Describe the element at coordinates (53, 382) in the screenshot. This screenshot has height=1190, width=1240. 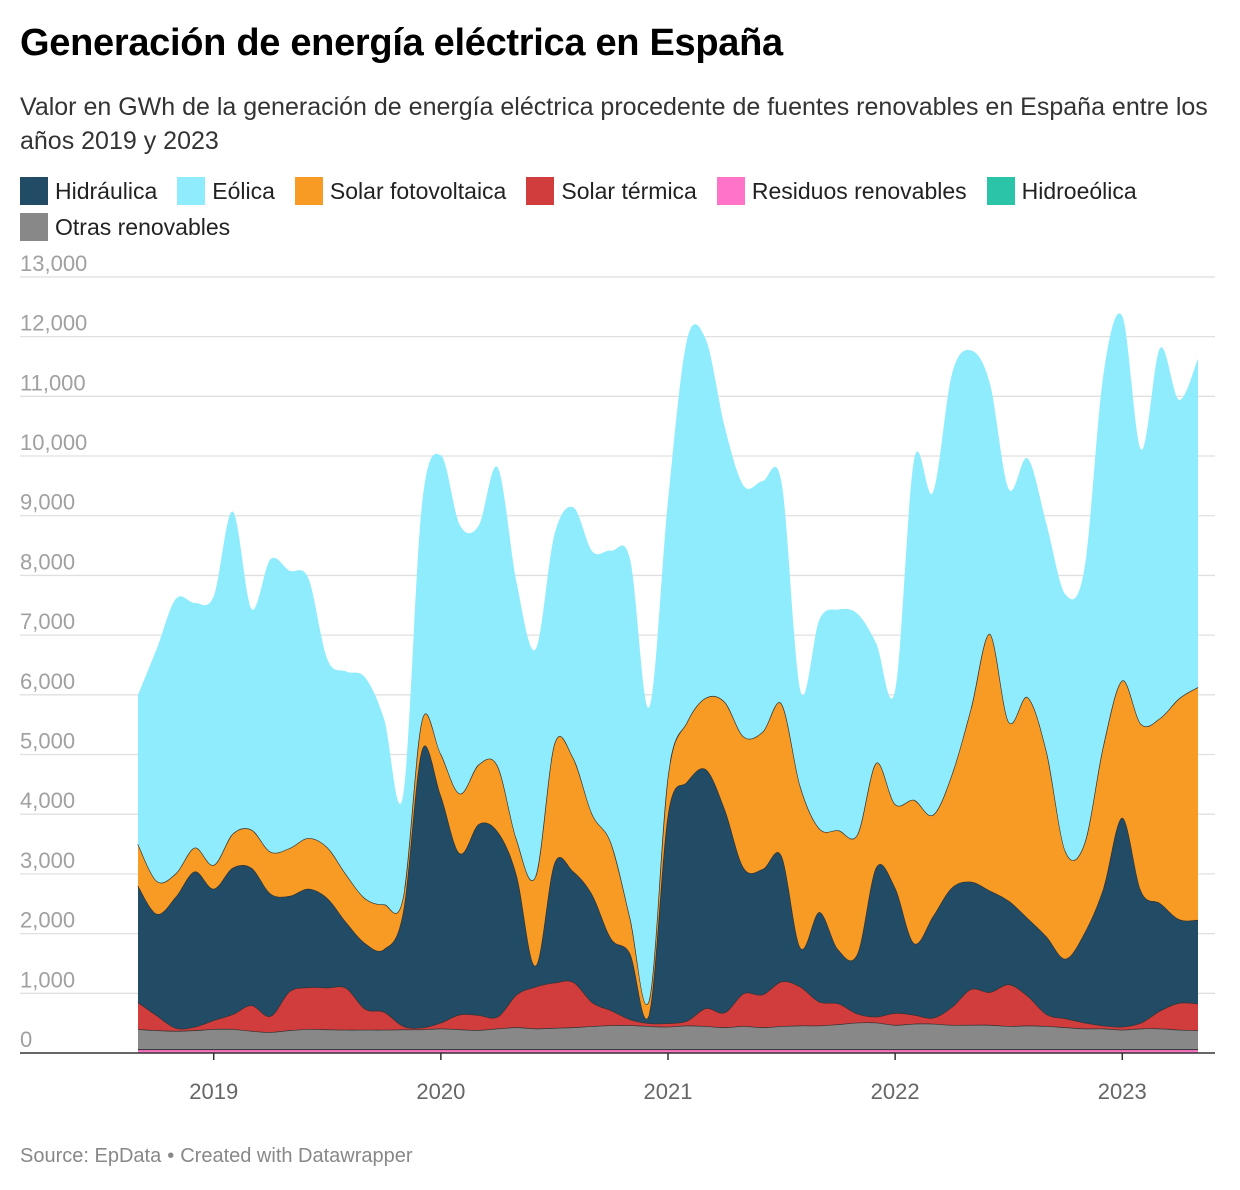
I see `y-tick-label: 11,000` at that location.